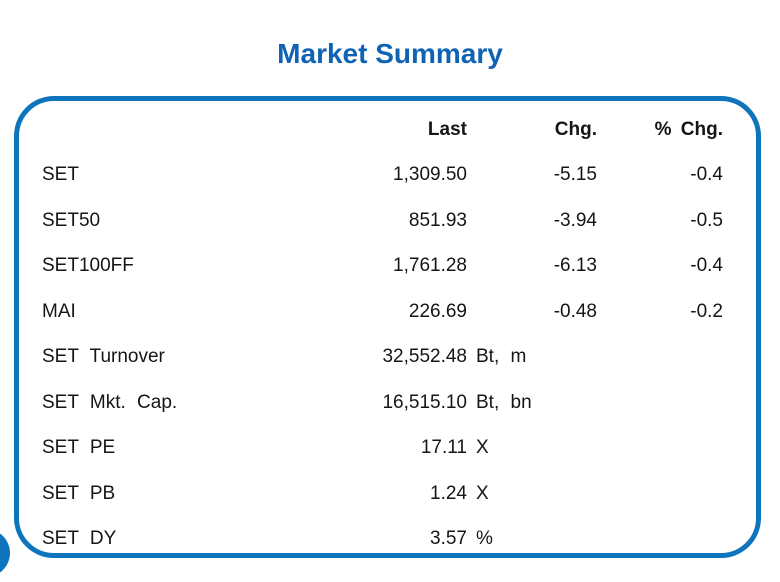  I want to click on table-header-row: Last Chg. % Chg., so click(382, 130).